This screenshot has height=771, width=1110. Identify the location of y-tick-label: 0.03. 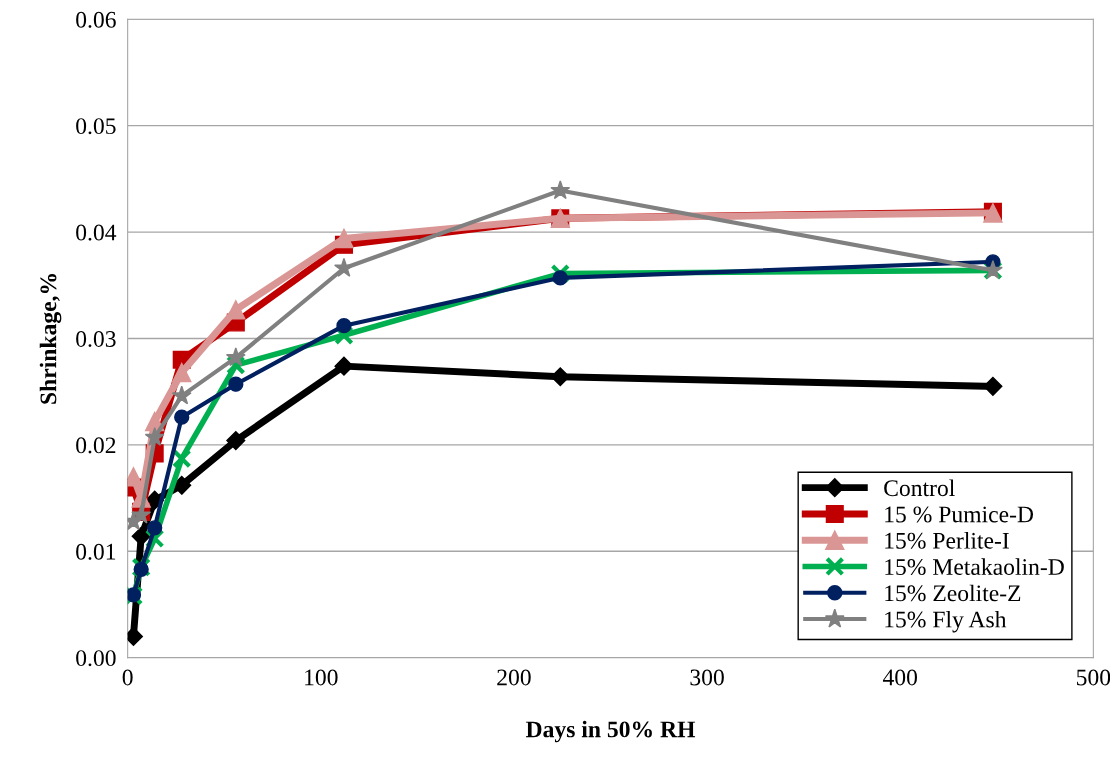
(96, 338).